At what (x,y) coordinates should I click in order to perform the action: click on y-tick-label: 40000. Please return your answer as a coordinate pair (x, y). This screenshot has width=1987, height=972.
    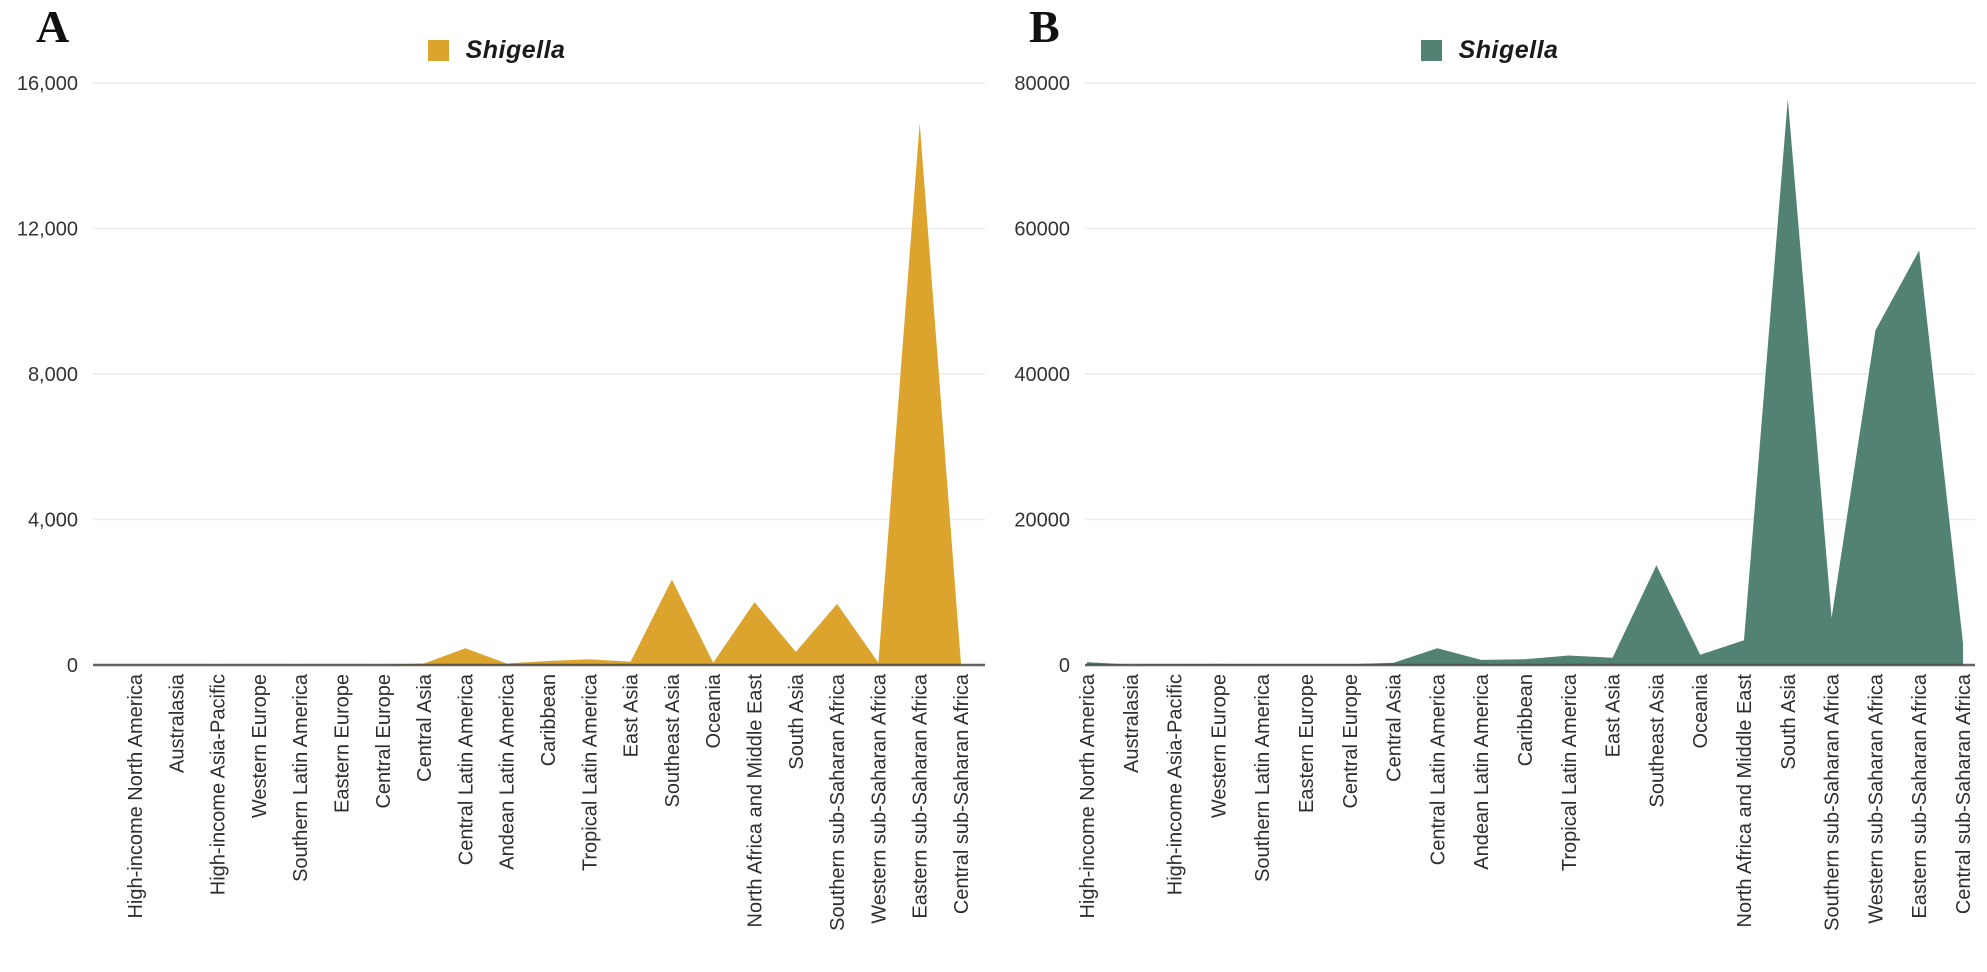
    Looking at the image, I should click on (1042, 375).